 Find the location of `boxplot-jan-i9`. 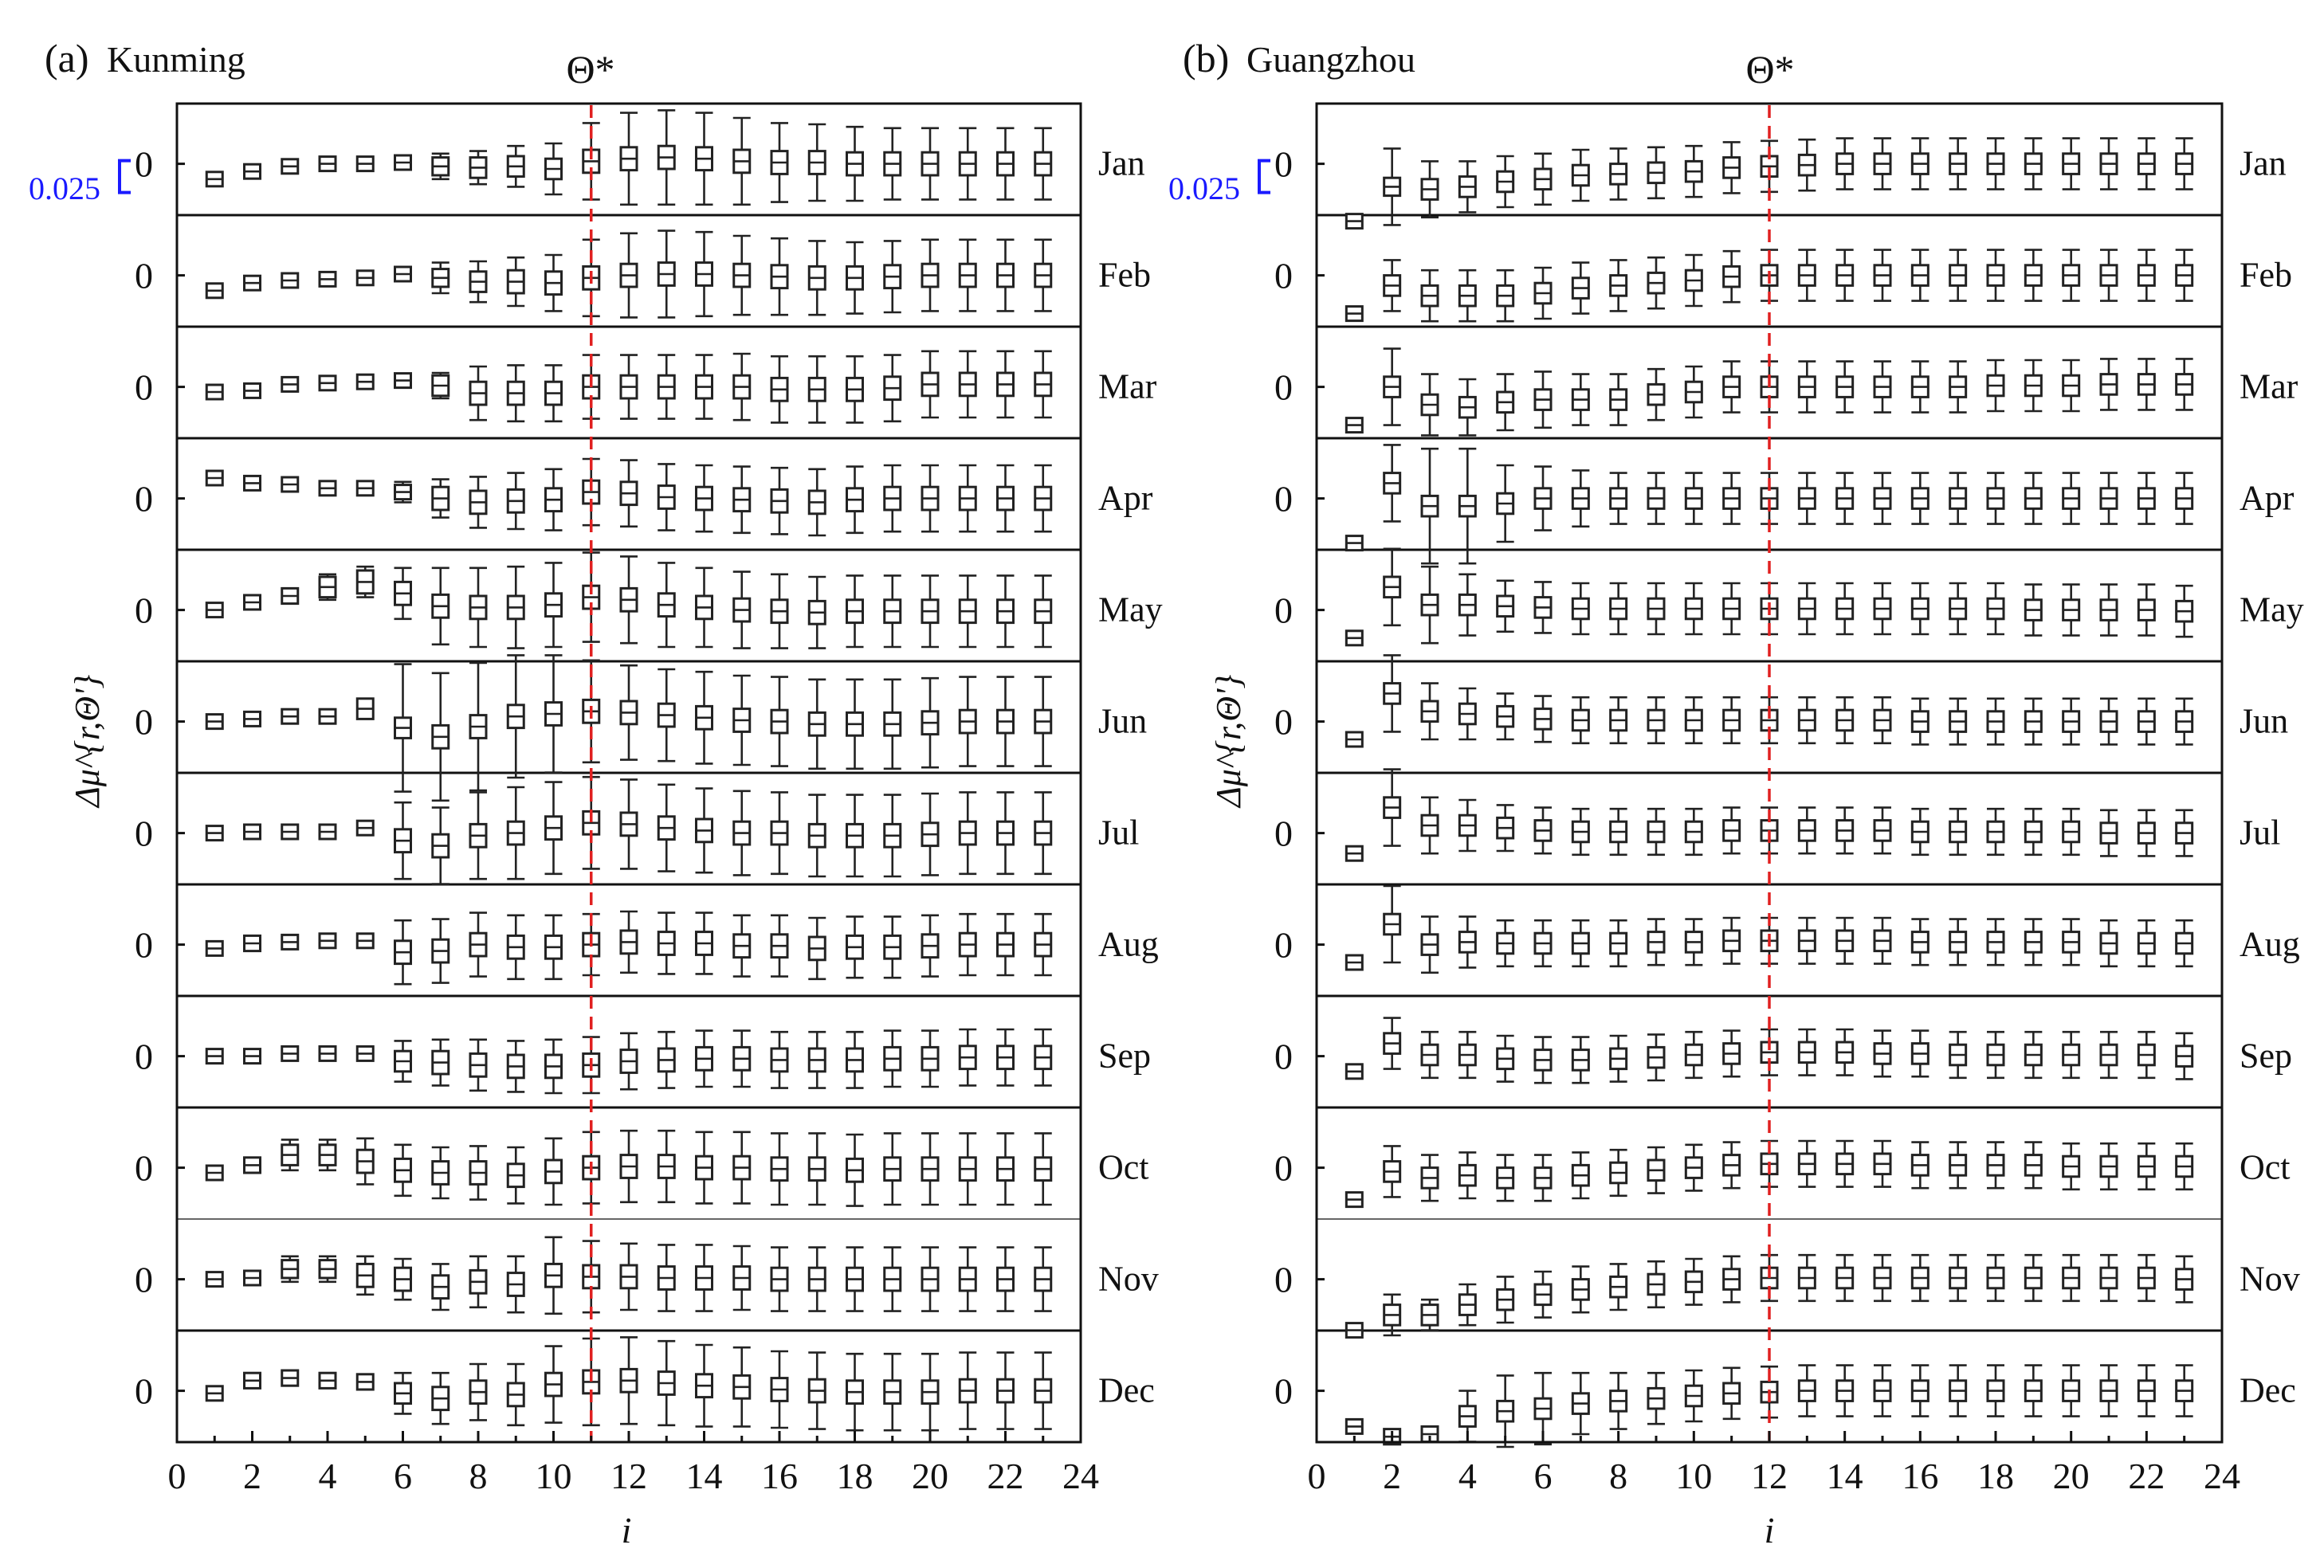

boxplot-jan-i9 is located at coordinates (1656, 173).